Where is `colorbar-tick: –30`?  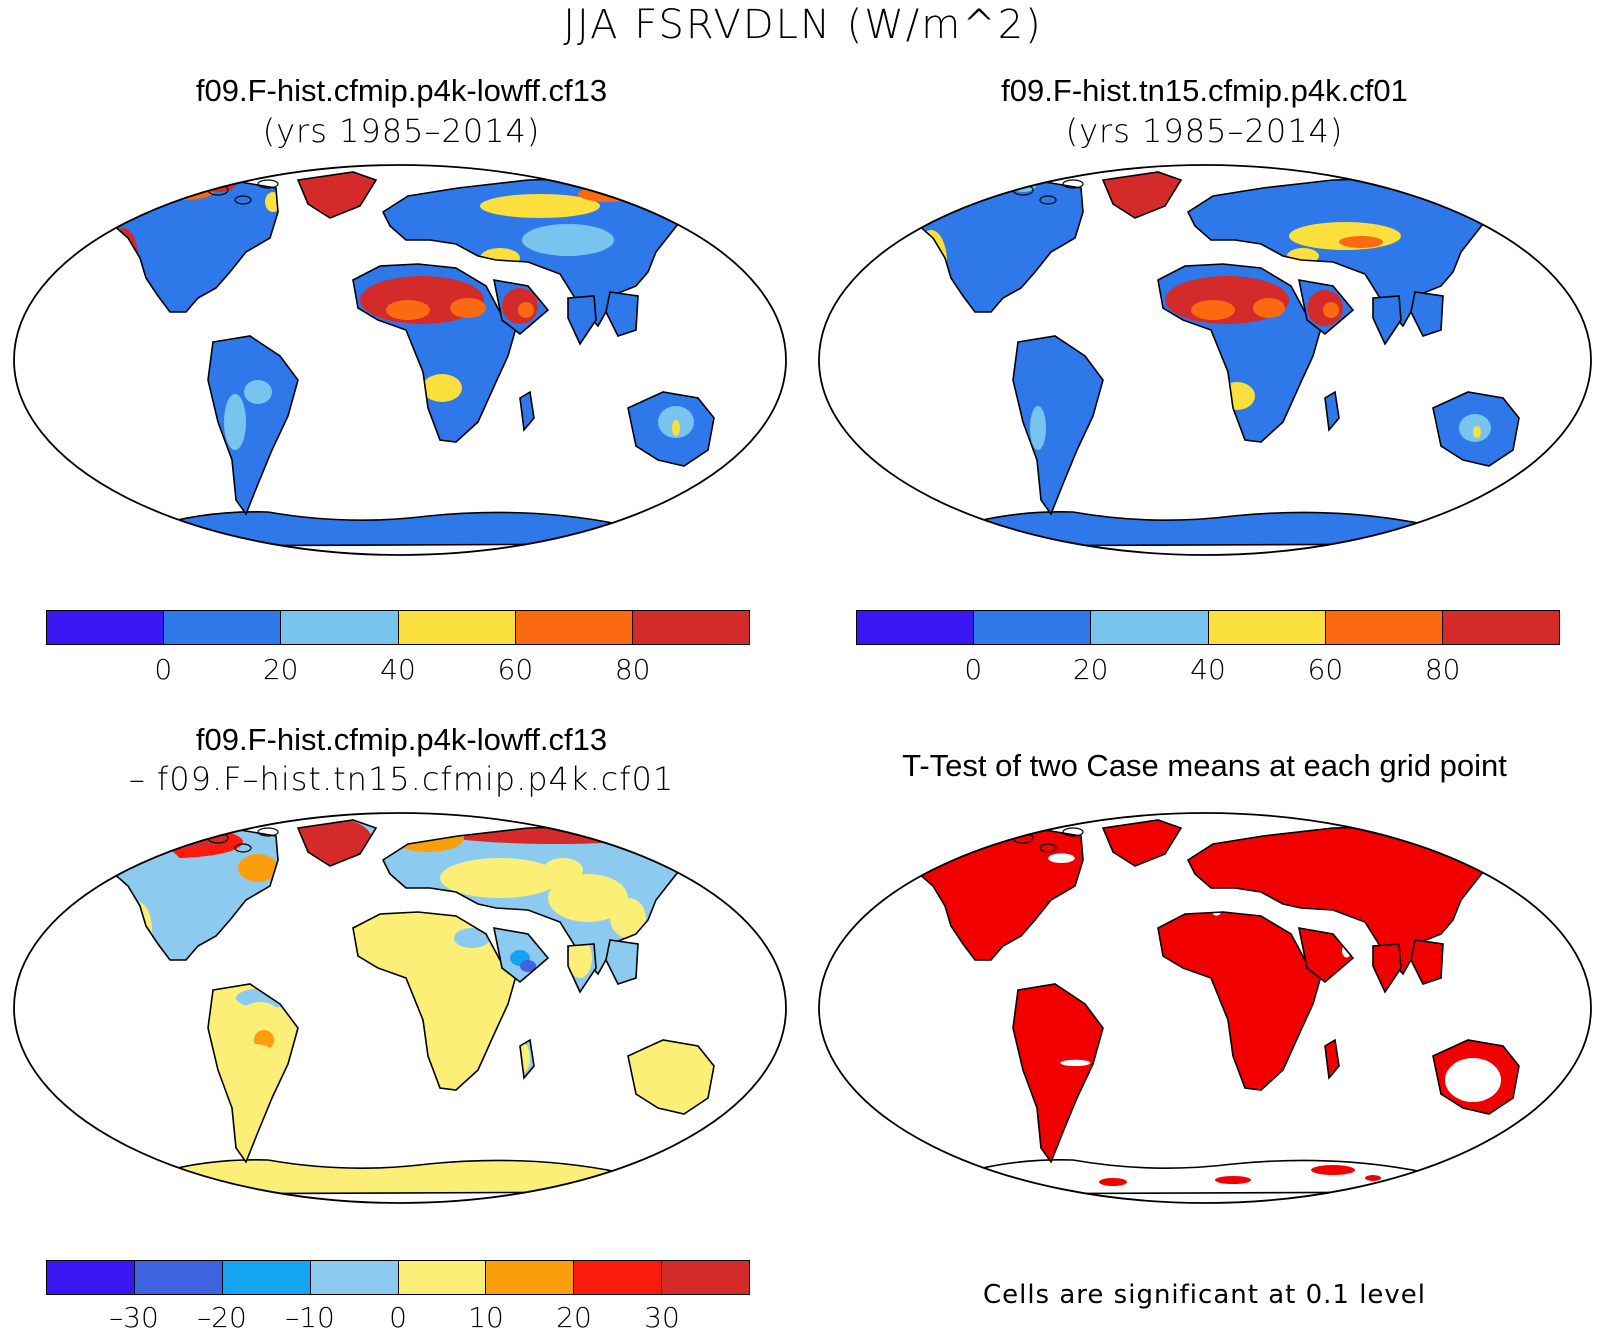 colorbar-tick: –30 is located at coordinates (134, 1317).